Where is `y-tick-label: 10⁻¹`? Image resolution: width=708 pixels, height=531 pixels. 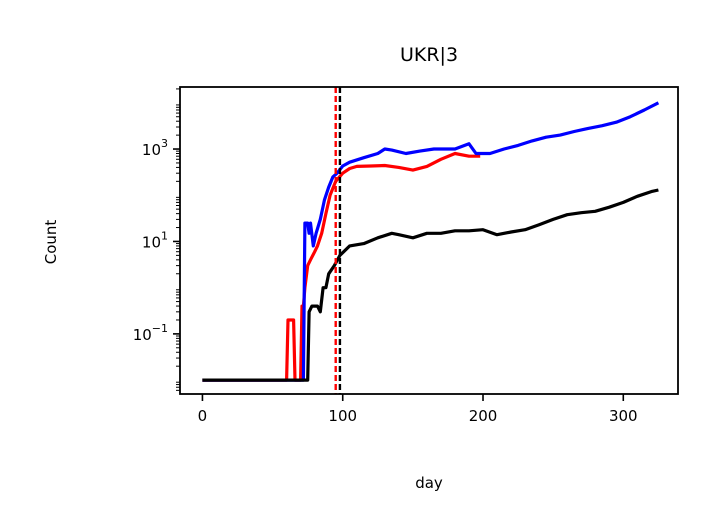
y-tick-label: 10⁻¹ is located at coordinates (150, 333).